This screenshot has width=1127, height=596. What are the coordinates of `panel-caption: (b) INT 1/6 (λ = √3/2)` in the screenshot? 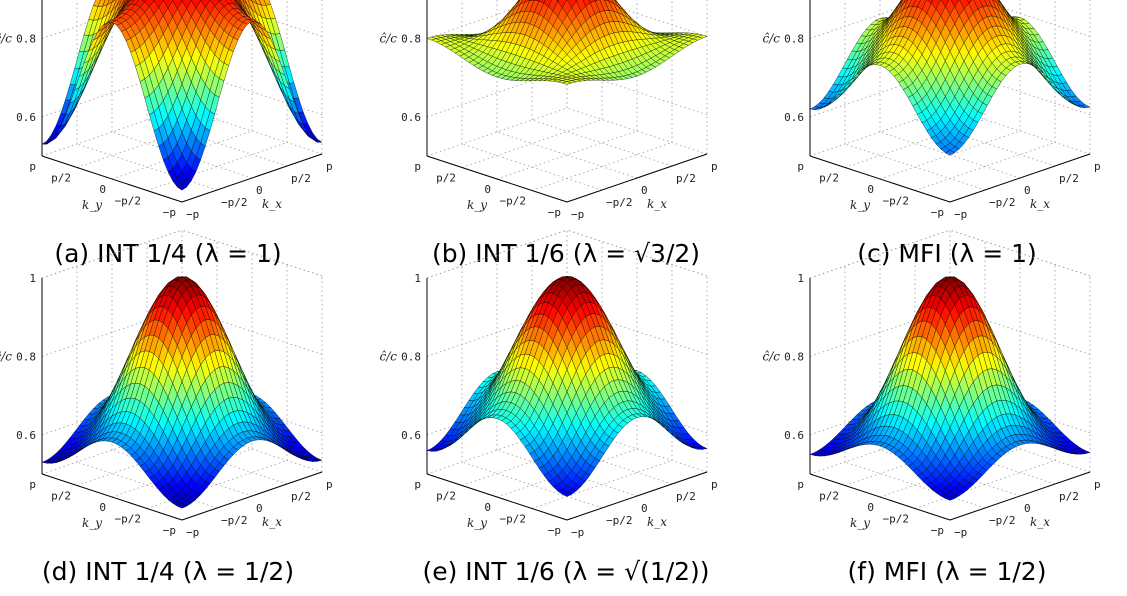 It's located at (566, 253).